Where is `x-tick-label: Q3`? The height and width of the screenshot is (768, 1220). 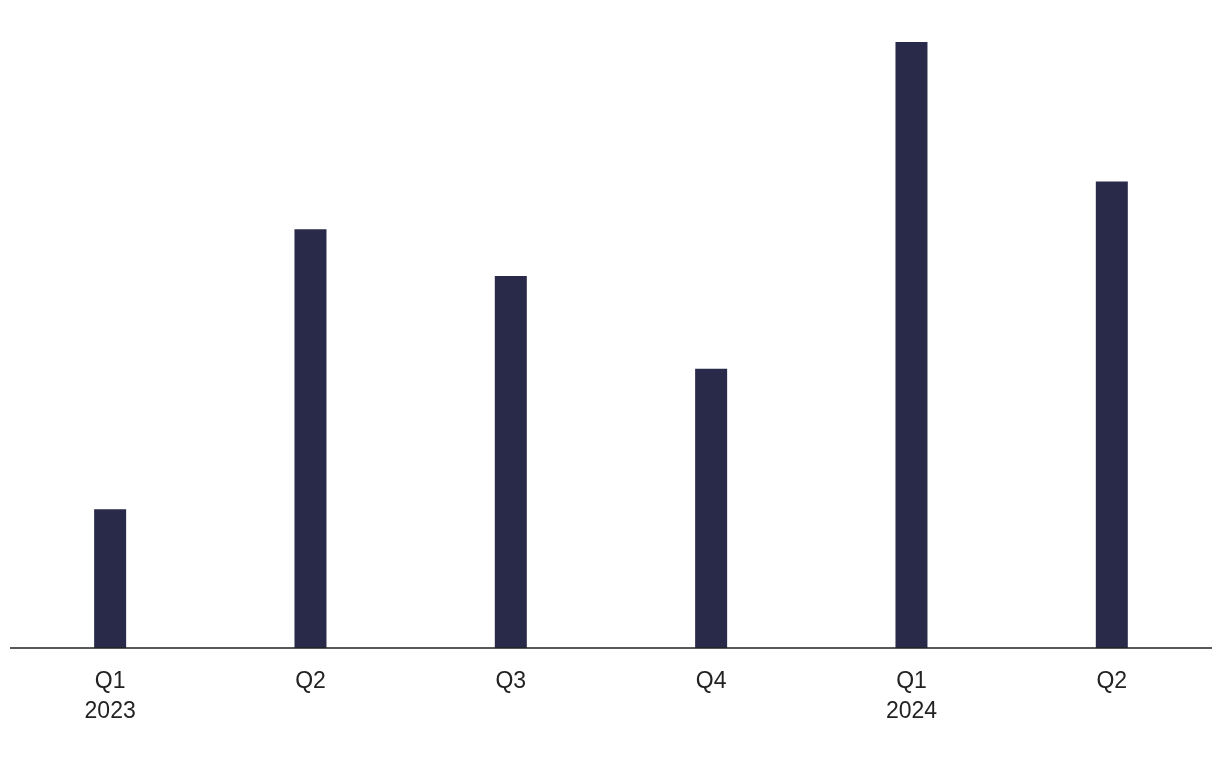 x-tick-label: Q3 is located at coordinates (511, 680).